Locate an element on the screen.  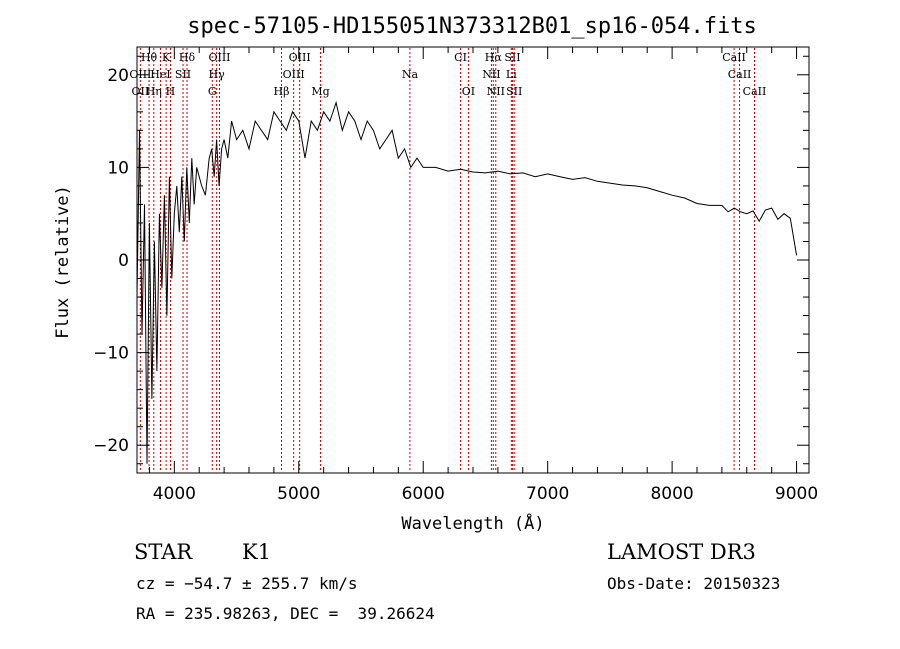
spectral-line-label: Mg is located at coordinates (320, 91).